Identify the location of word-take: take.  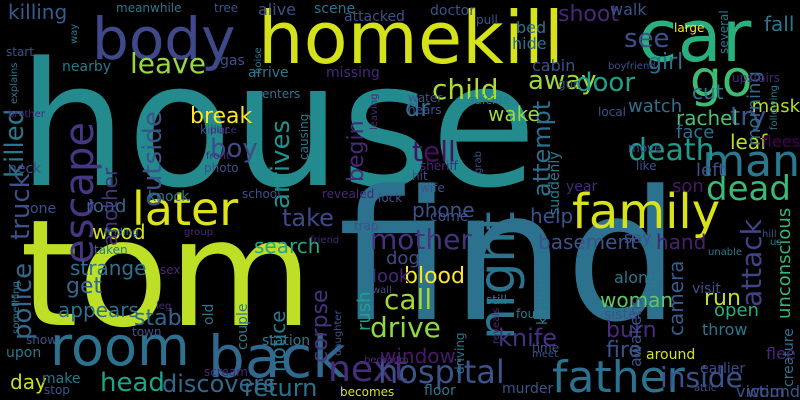
(308, 218).